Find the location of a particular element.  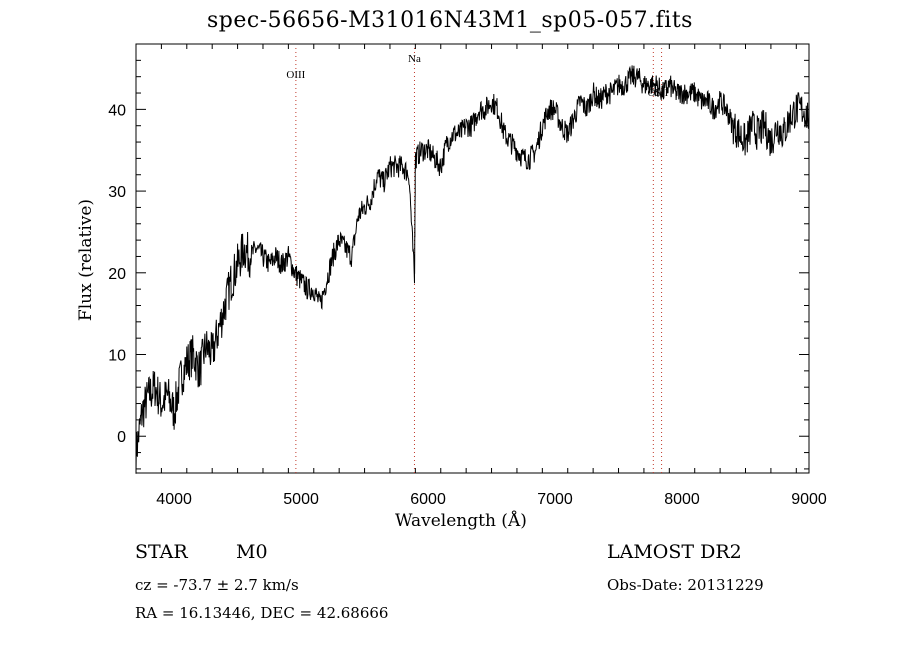

object-class: STAR is located at coordinates (161, 552).